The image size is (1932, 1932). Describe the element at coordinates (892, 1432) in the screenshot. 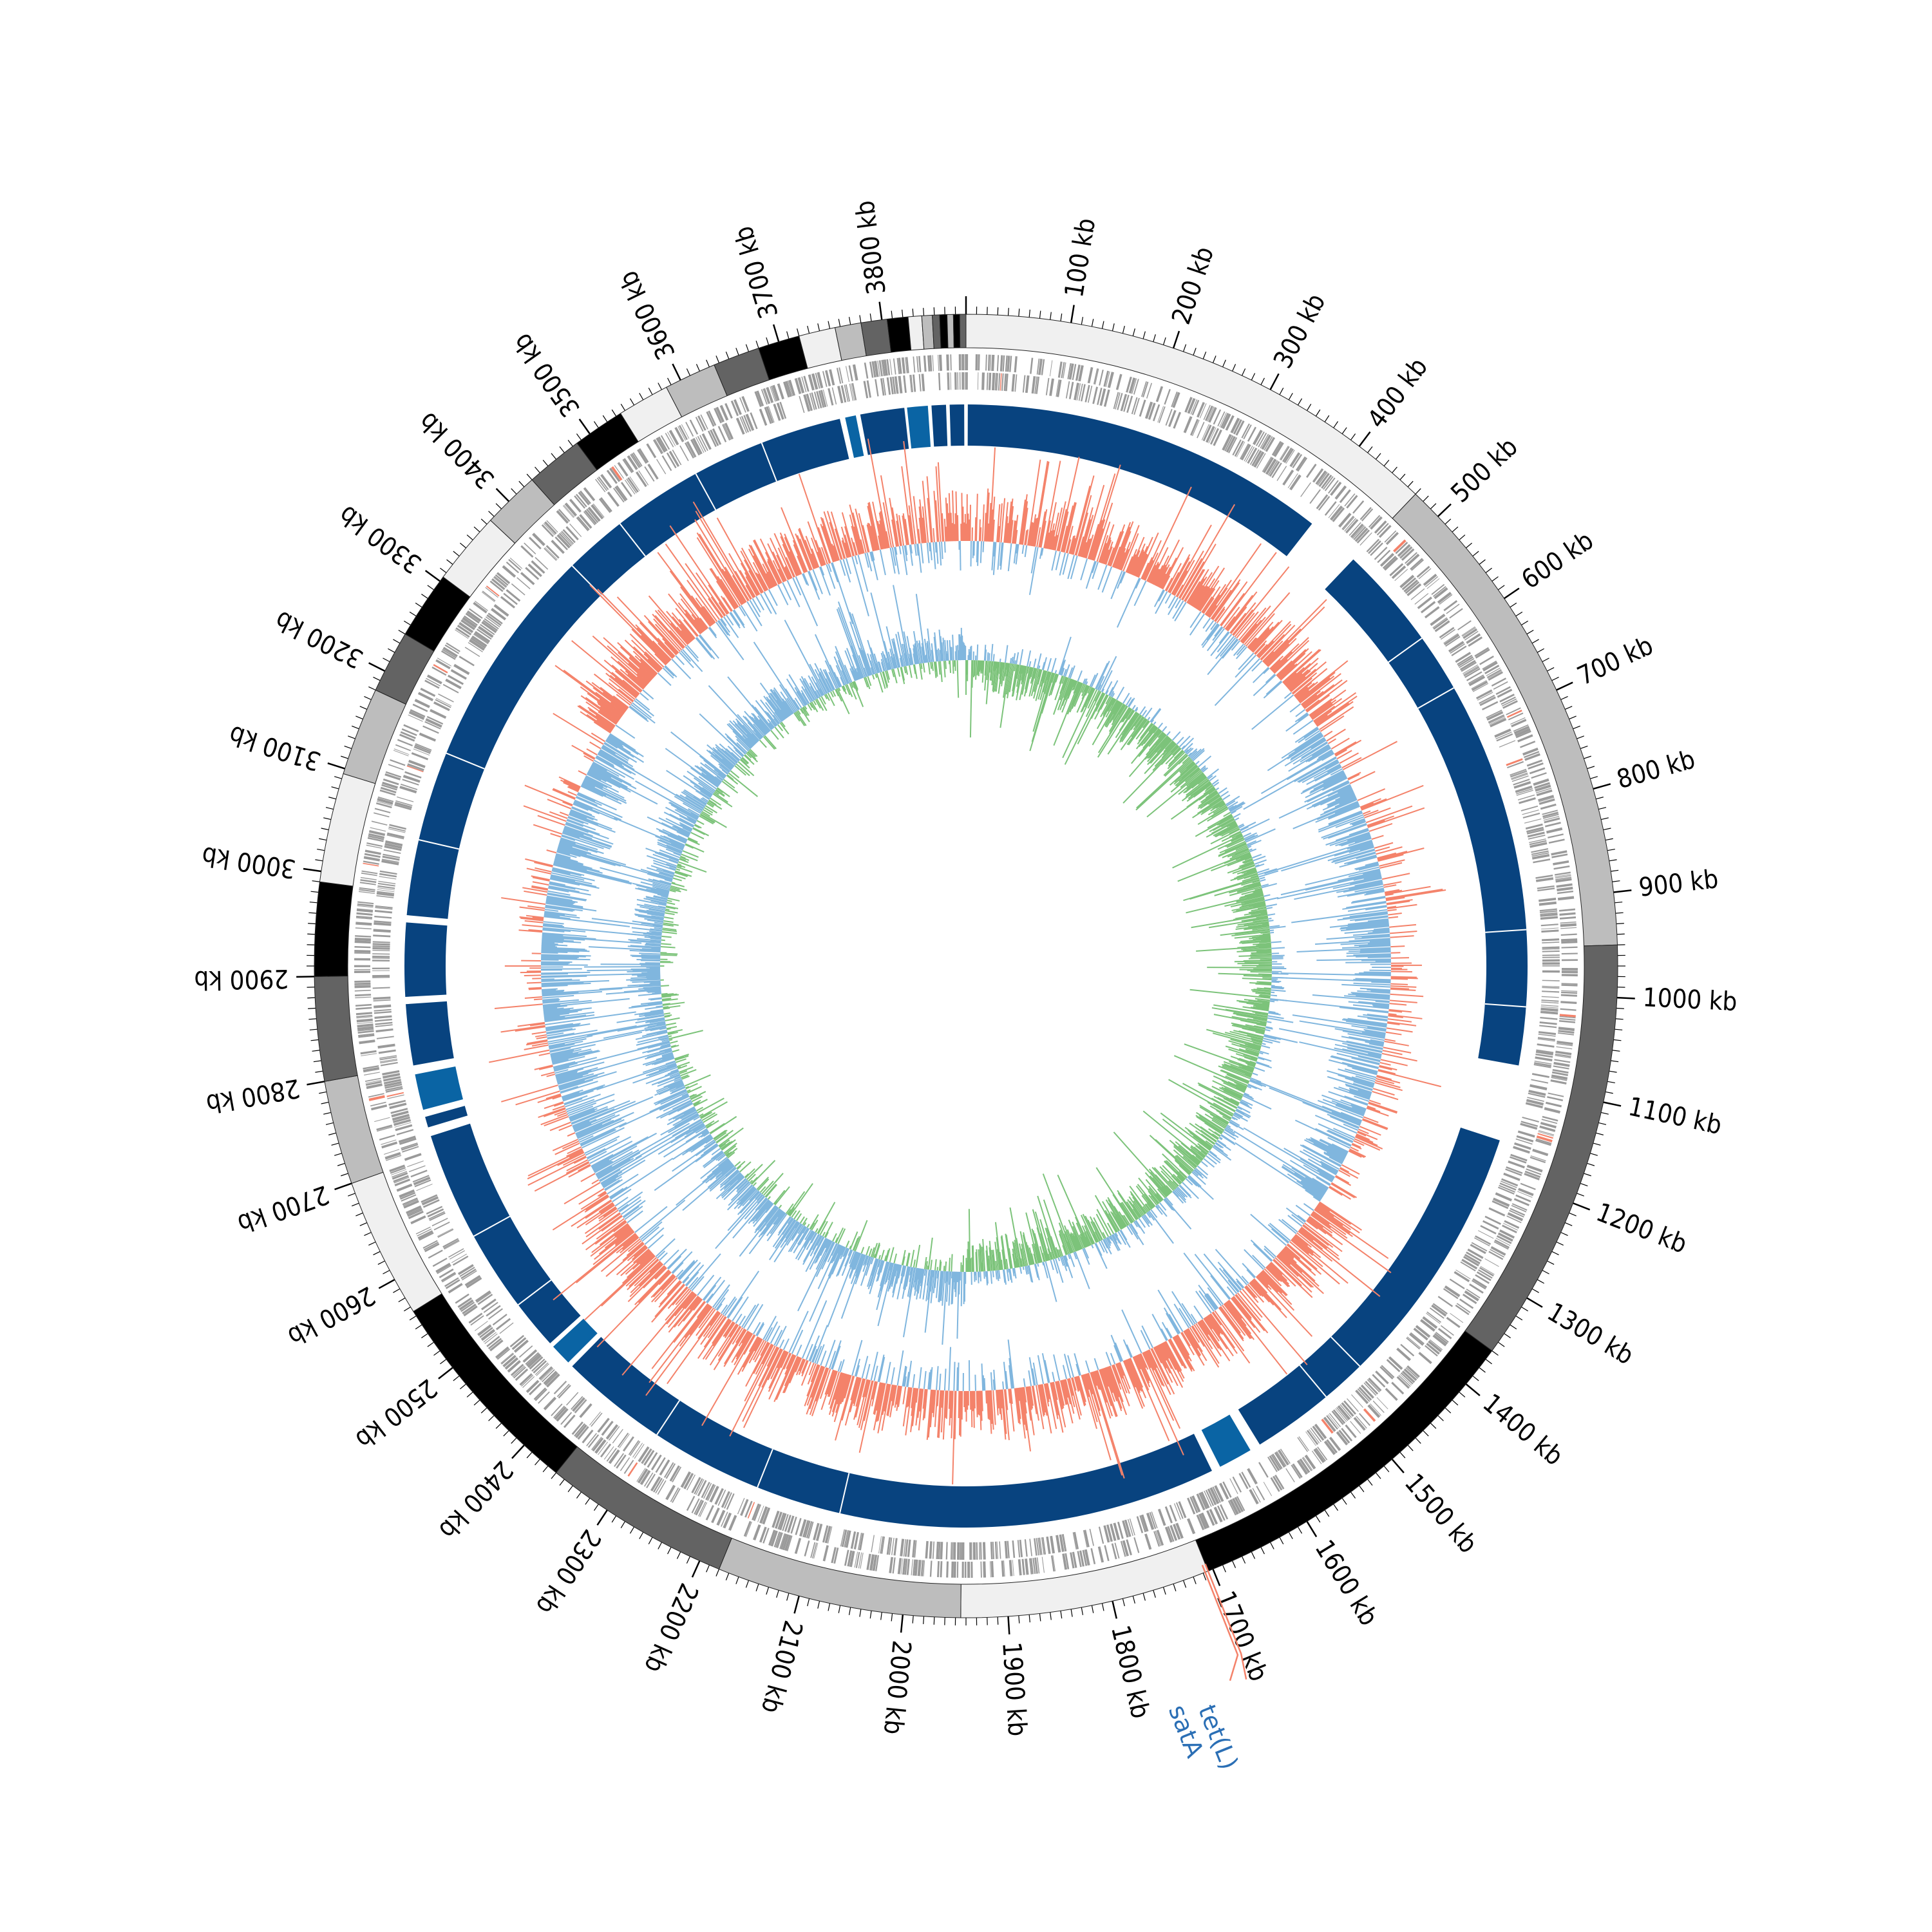

I see `alignment-segment` at that location.